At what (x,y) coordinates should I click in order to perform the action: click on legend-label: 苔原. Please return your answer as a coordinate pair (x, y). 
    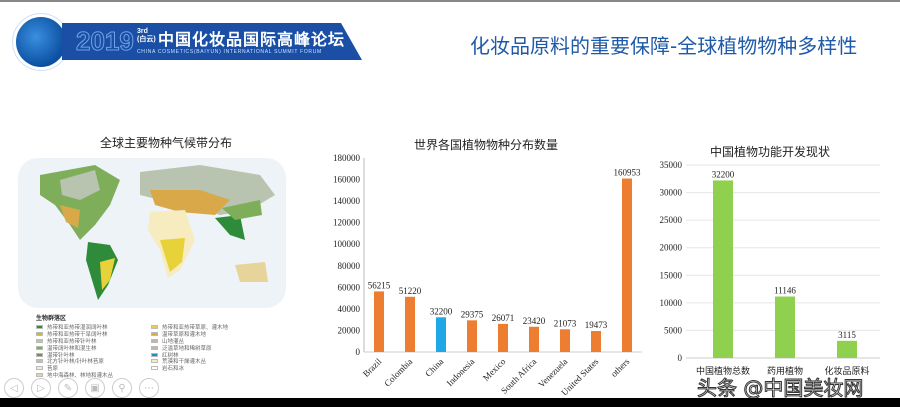
    Looking at the image, I should click on (53, 369).